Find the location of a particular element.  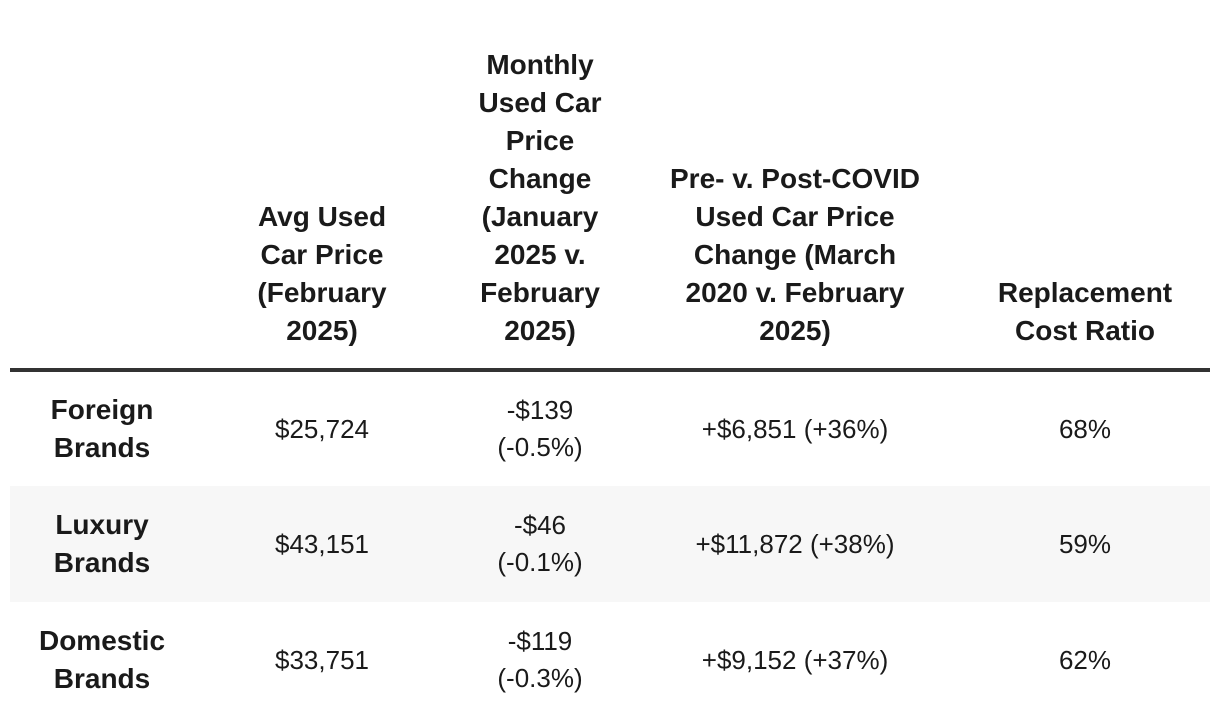

brand-cell: Domestic Brands is located at coordinates (102, 659).